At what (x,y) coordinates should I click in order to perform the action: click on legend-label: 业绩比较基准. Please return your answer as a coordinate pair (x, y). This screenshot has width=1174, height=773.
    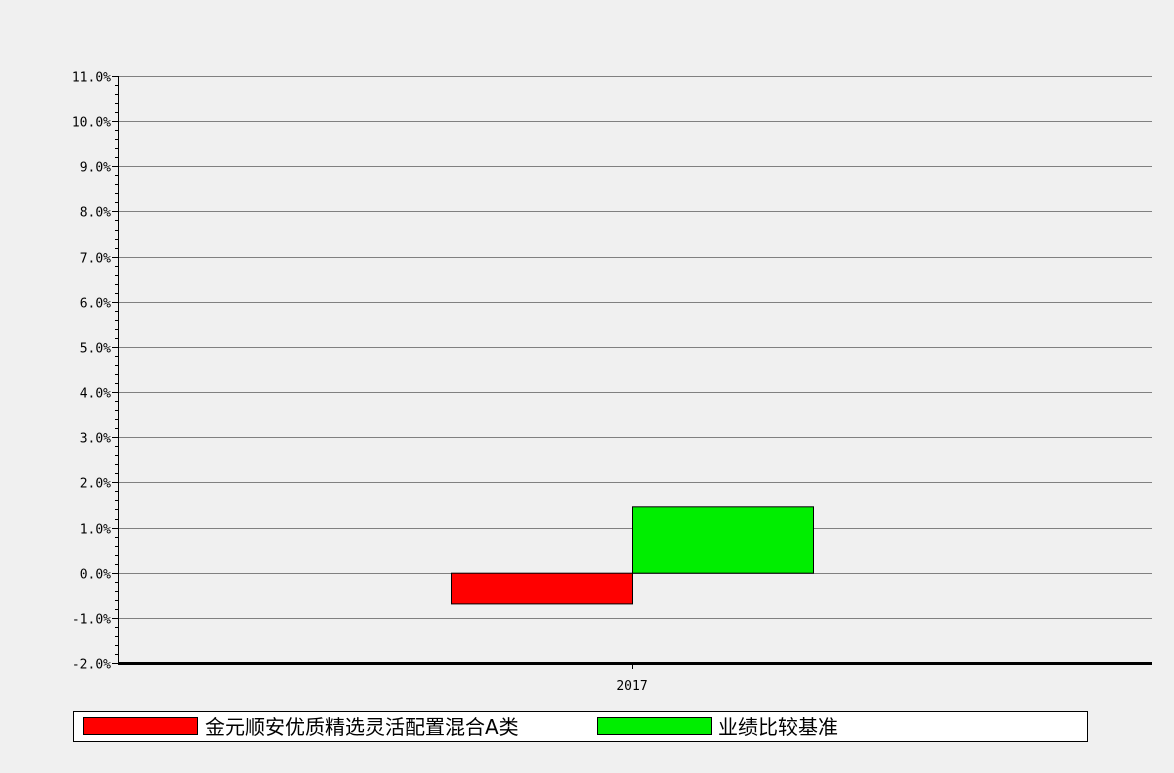
    Looking at the image, I should click on (778, 727).